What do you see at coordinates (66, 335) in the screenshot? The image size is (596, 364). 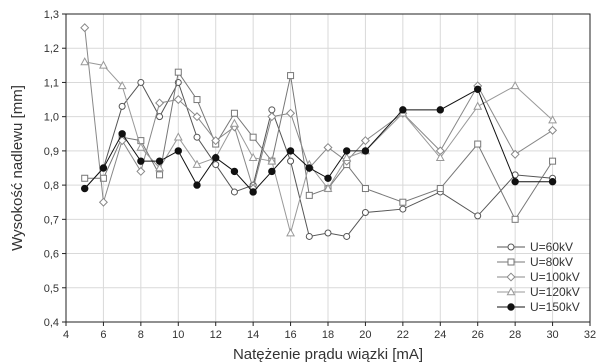 I see `x-tick-label: 4` at bounding box center [66, 335].